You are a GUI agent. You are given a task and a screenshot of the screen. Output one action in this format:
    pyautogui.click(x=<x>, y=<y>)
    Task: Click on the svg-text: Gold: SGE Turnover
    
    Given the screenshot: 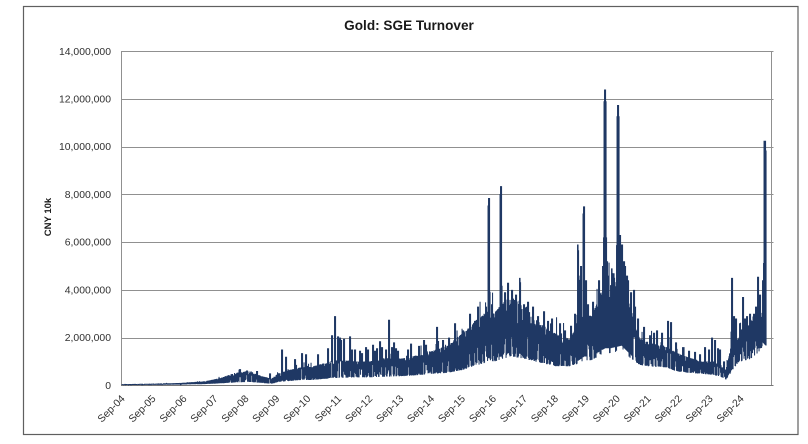 What is the action you would take?
    pyautogui.click(x=409, y=25)
    